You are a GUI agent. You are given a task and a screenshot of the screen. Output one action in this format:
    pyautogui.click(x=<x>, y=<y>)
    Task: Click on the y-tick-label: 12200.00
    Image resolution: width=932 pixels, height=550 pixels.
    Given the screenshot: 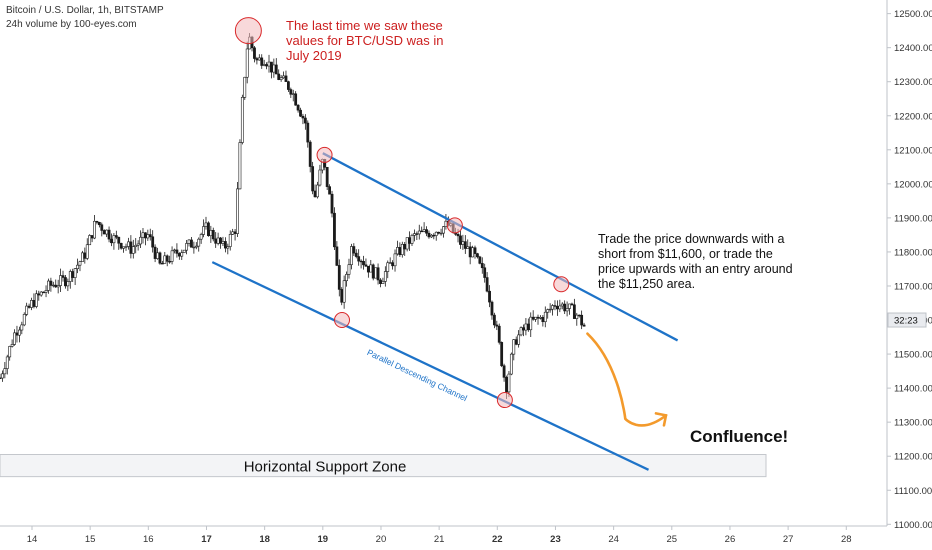 What is the action you would take?
    pyautogui.click(x=913, y=116)
    